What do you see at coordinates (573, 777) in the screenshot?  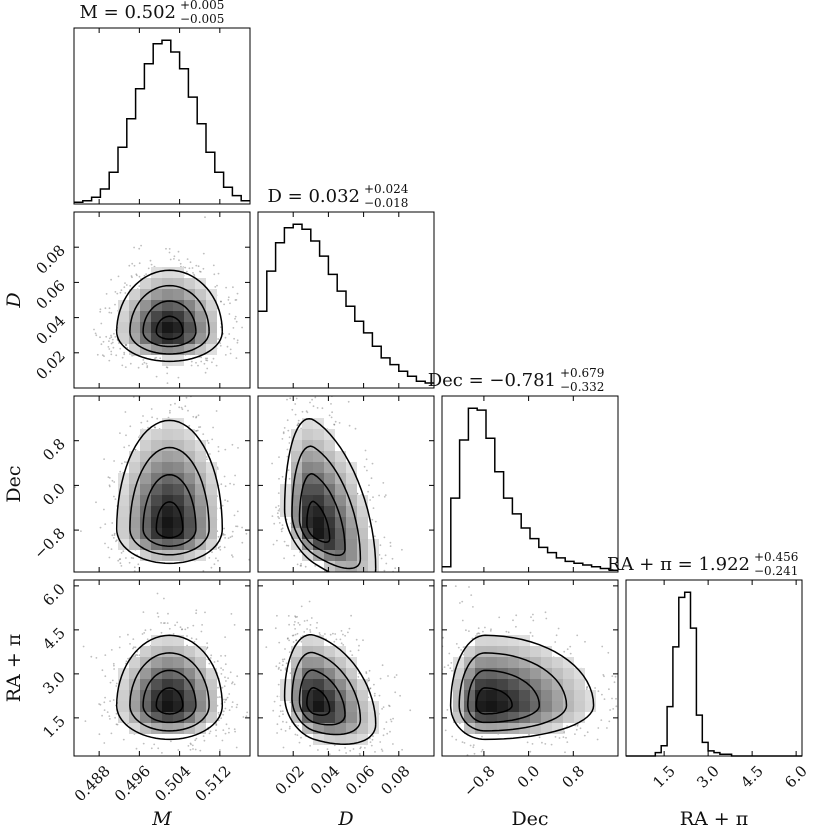 I see `x-tick-label-Dec: 0.8` at bounding box center [573, 777].